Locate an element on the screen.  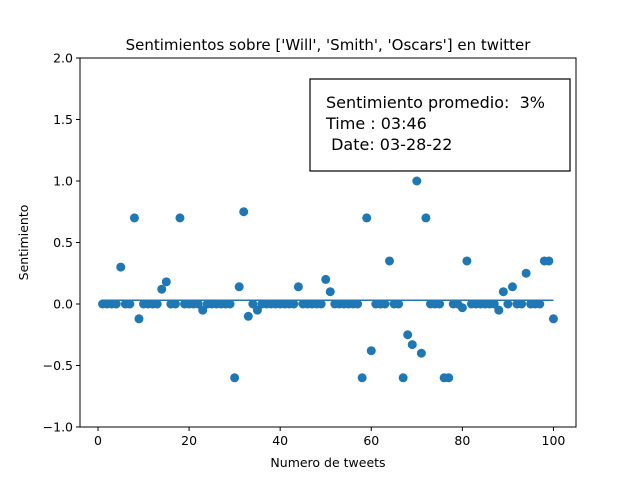
y-axis-title: Sentimiento is located at coordinates (23, 243).